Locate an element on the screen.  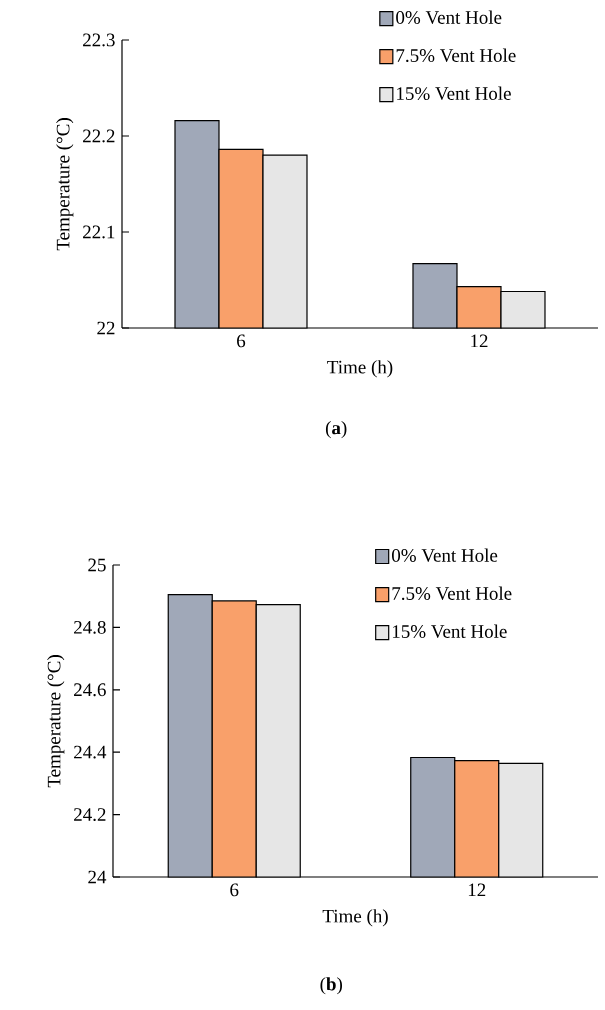
y-tick-label: 24.4 is located at coordinates (90, 752).